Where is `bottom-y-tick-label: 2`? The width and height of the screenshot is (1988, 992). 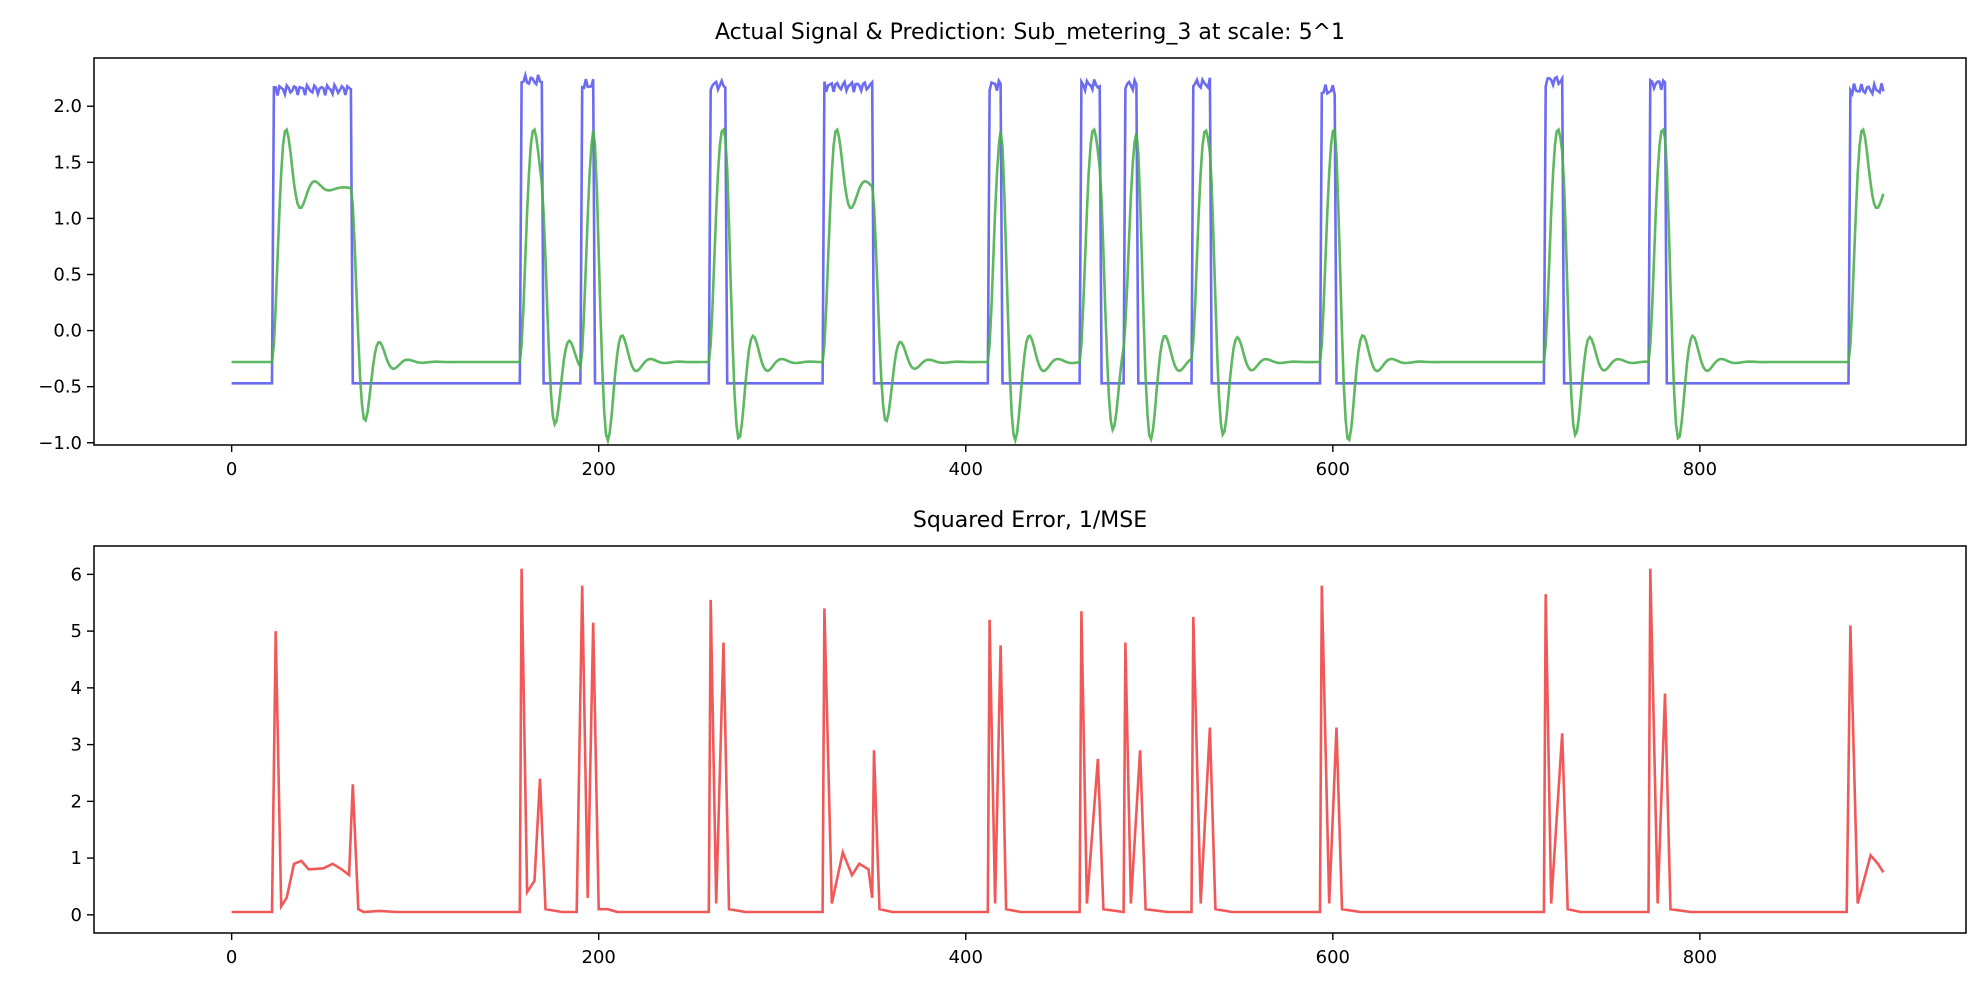
bottom-y-tick-label: 2 is located at coordinates (76, 801).